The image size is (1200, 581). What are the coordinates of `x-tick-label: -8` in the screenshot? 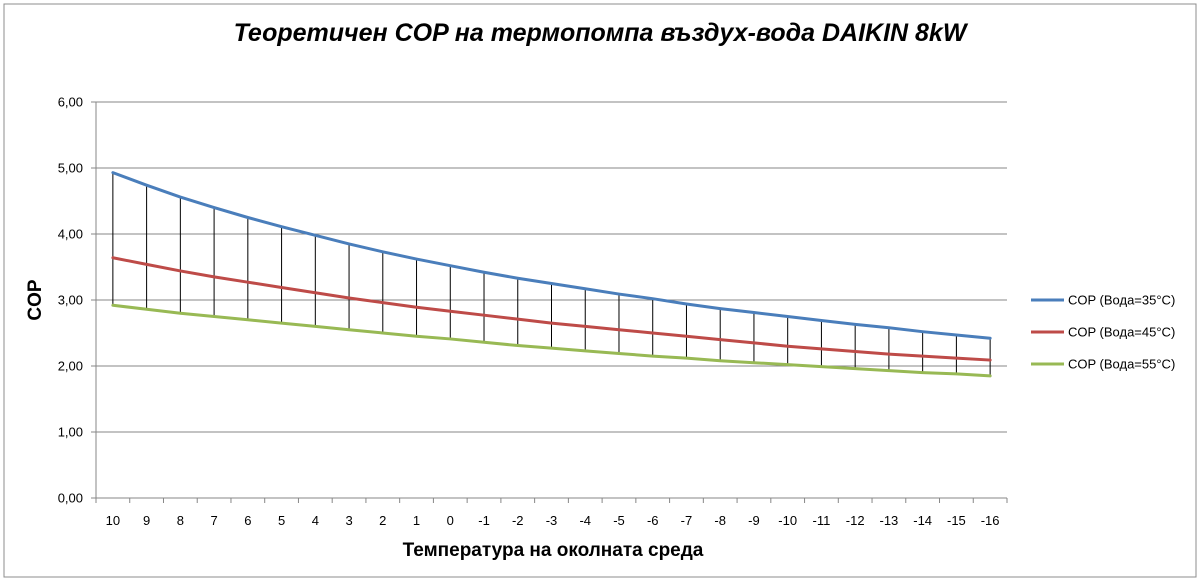 It's located at (720, 520).